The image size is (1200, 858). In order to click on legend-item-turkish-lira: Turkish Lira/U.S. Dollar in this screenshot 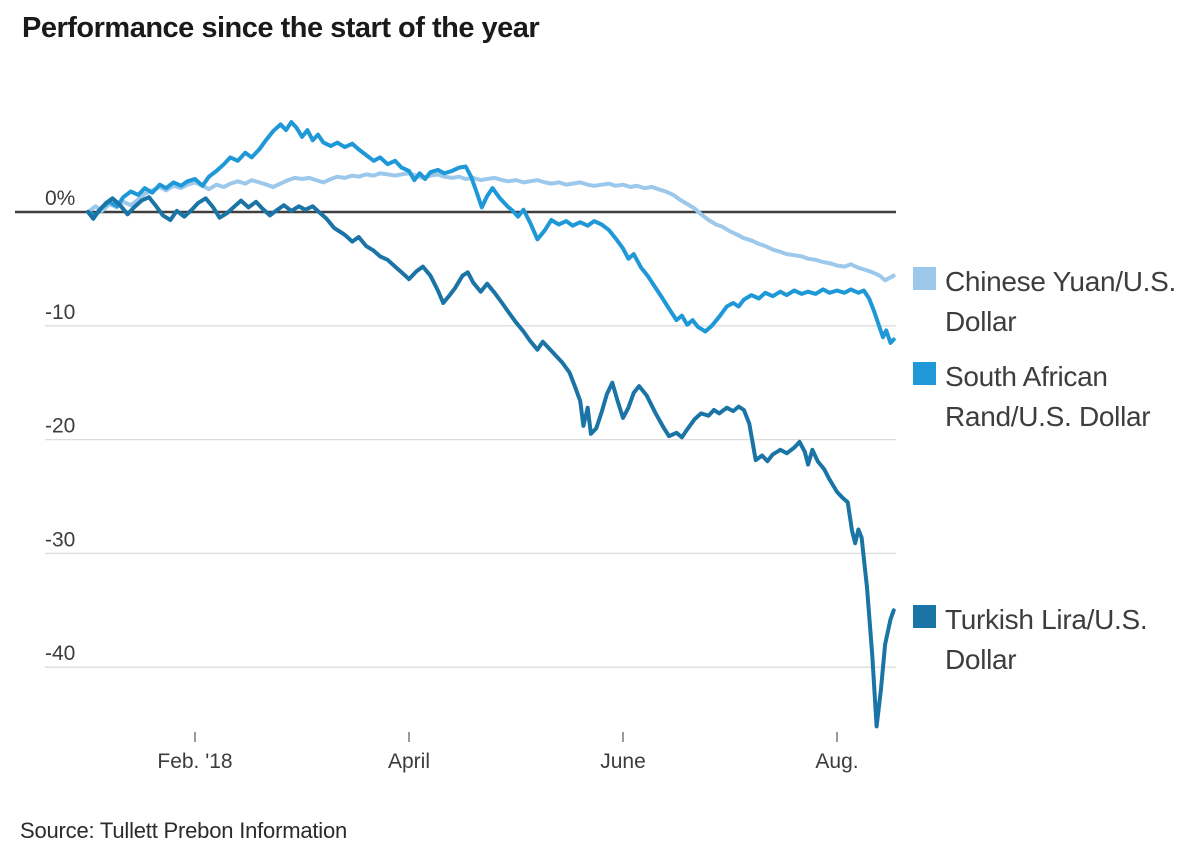, I will do `click(1048, 640)`.